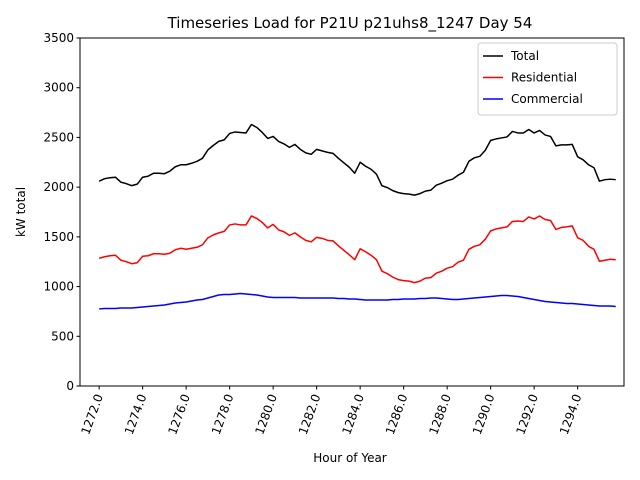 Image resolution: width=640 pixels, height=480 pixels. What do you see at coordinates (357, 249) in the screenshot?
I see `series-line-residential` at bounding box center [357, 249].